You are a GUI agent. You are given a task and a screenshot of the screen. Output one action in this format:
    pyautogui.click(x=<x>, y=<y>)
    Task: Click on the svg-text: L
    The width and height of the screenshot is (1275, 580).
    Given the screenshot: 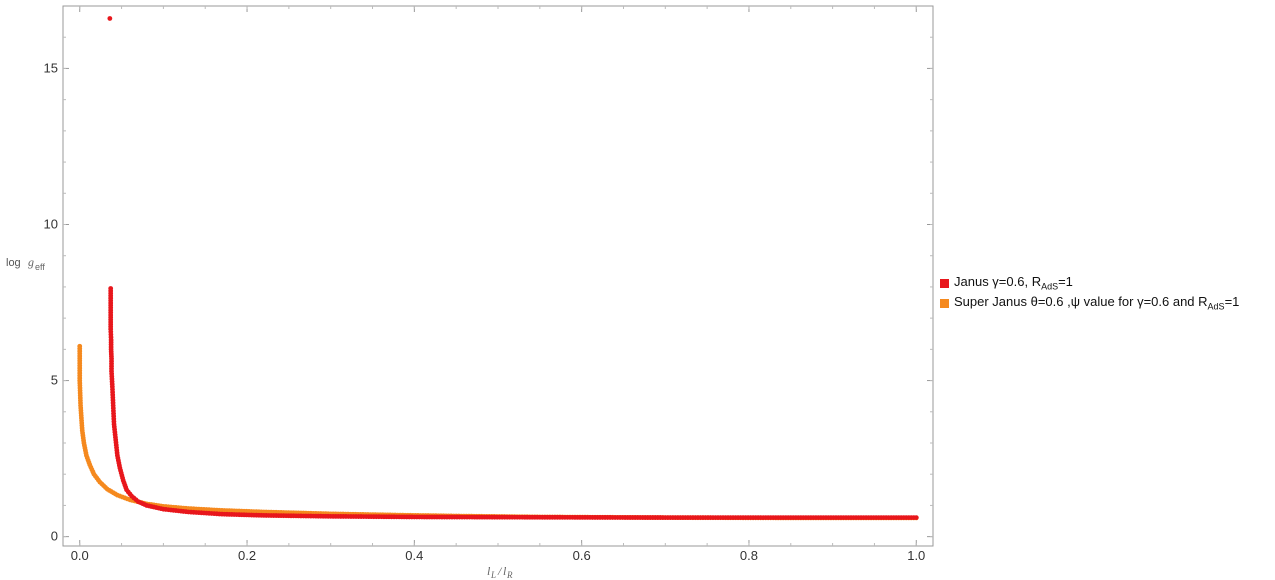 What is the action you would take?
    pyautogui.click(x=493, y=575)
    